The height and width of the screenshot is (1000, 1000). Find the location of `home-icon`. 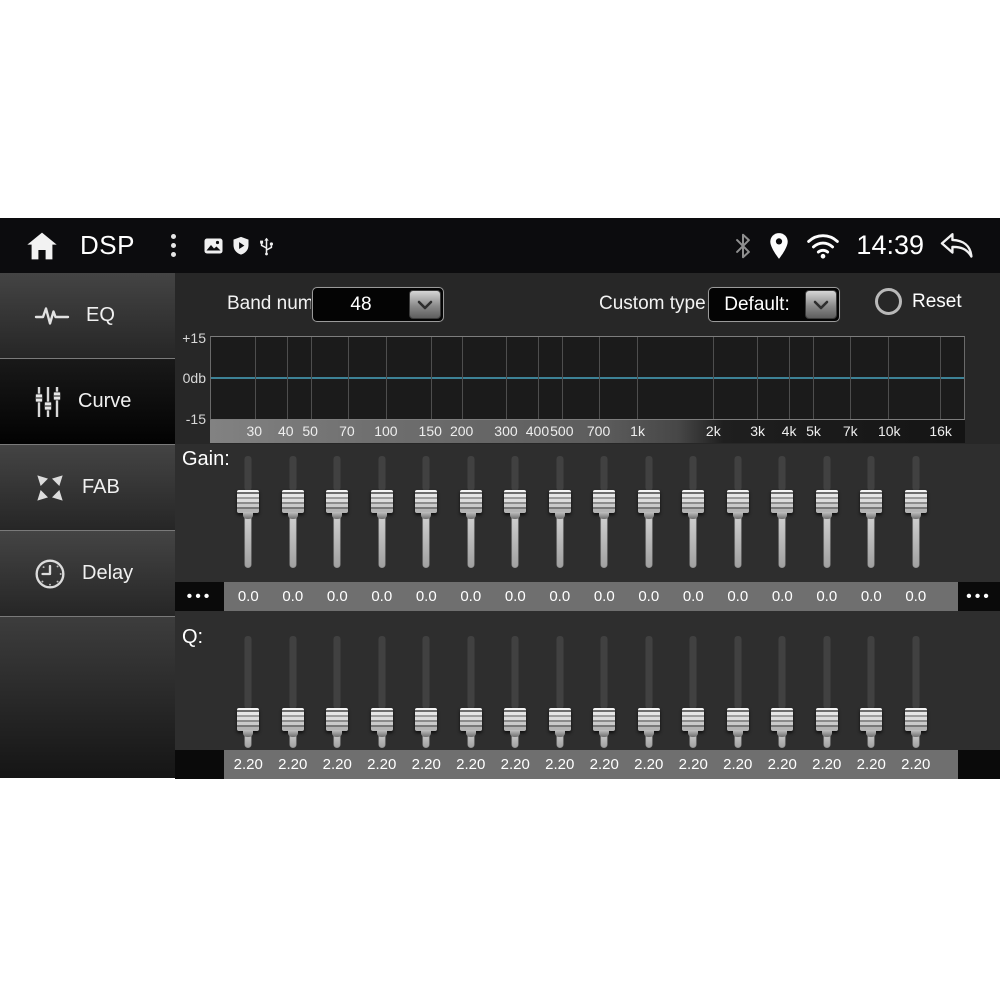

home-icon is located at coordinates (42, 246).